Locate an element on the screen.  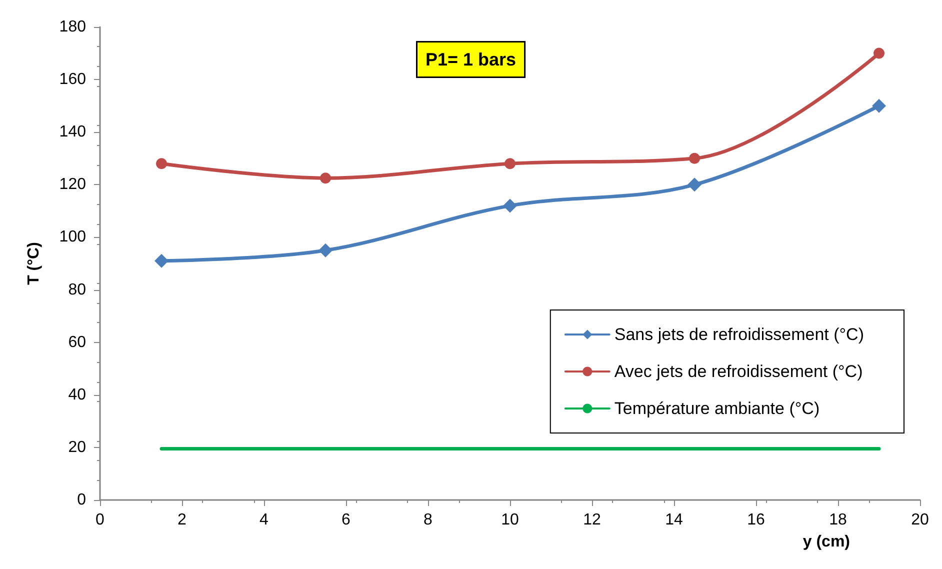
y-tick-label: 80 is located at coordinates (77, 289).